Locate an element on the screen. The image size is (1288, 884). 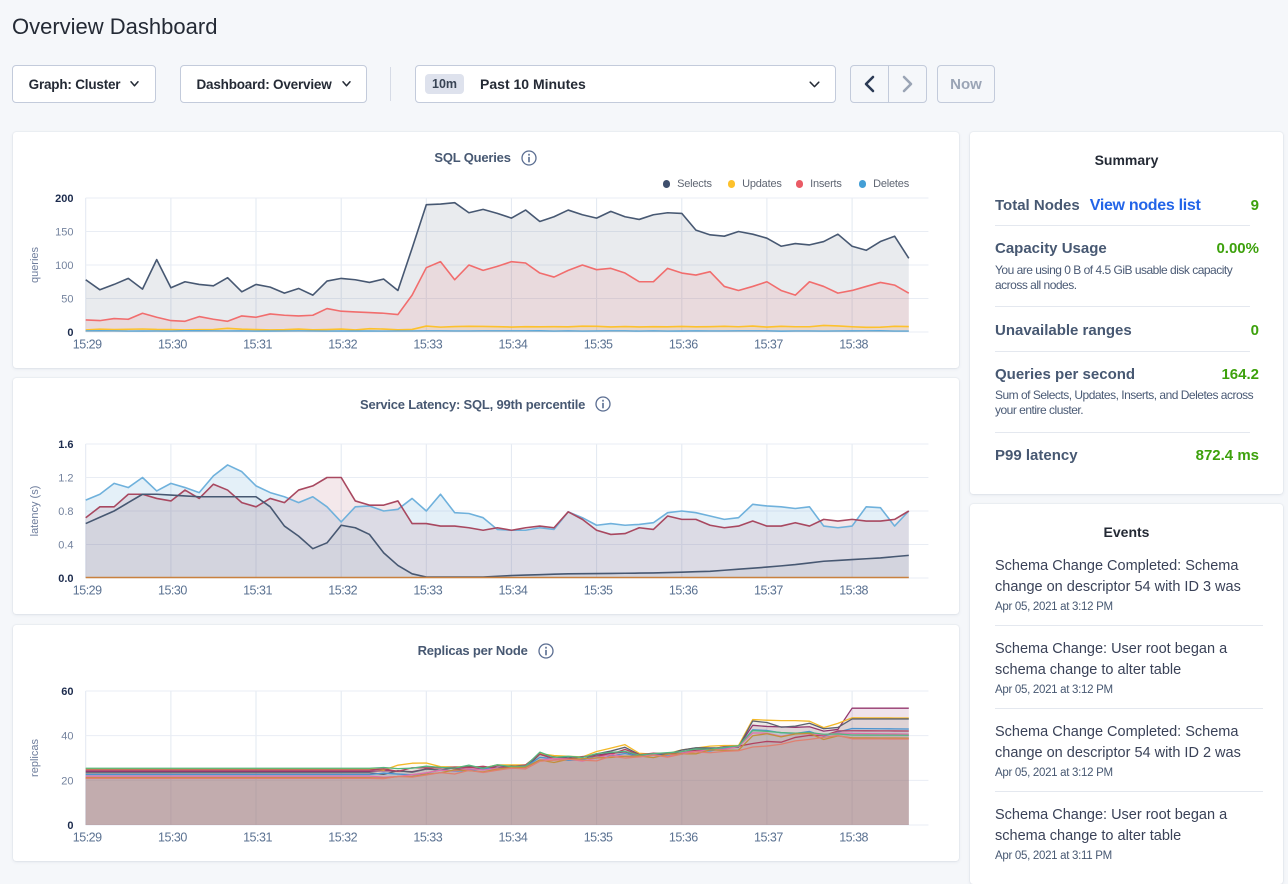
svg-text: 200 is located at coordinates (64, 199).